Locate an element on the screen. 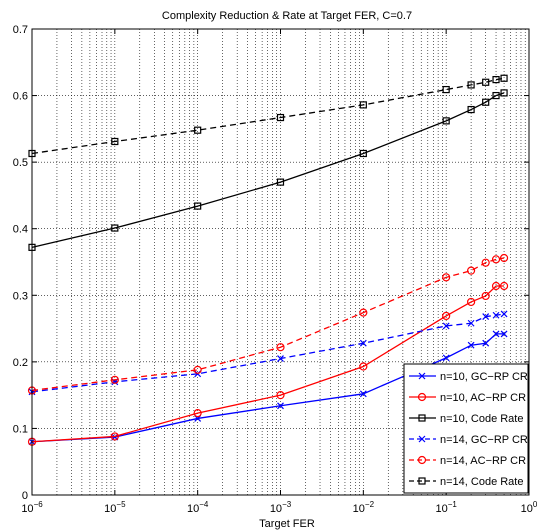  legend-label: n=10, Code Rate is located at coordinates (481, 419).